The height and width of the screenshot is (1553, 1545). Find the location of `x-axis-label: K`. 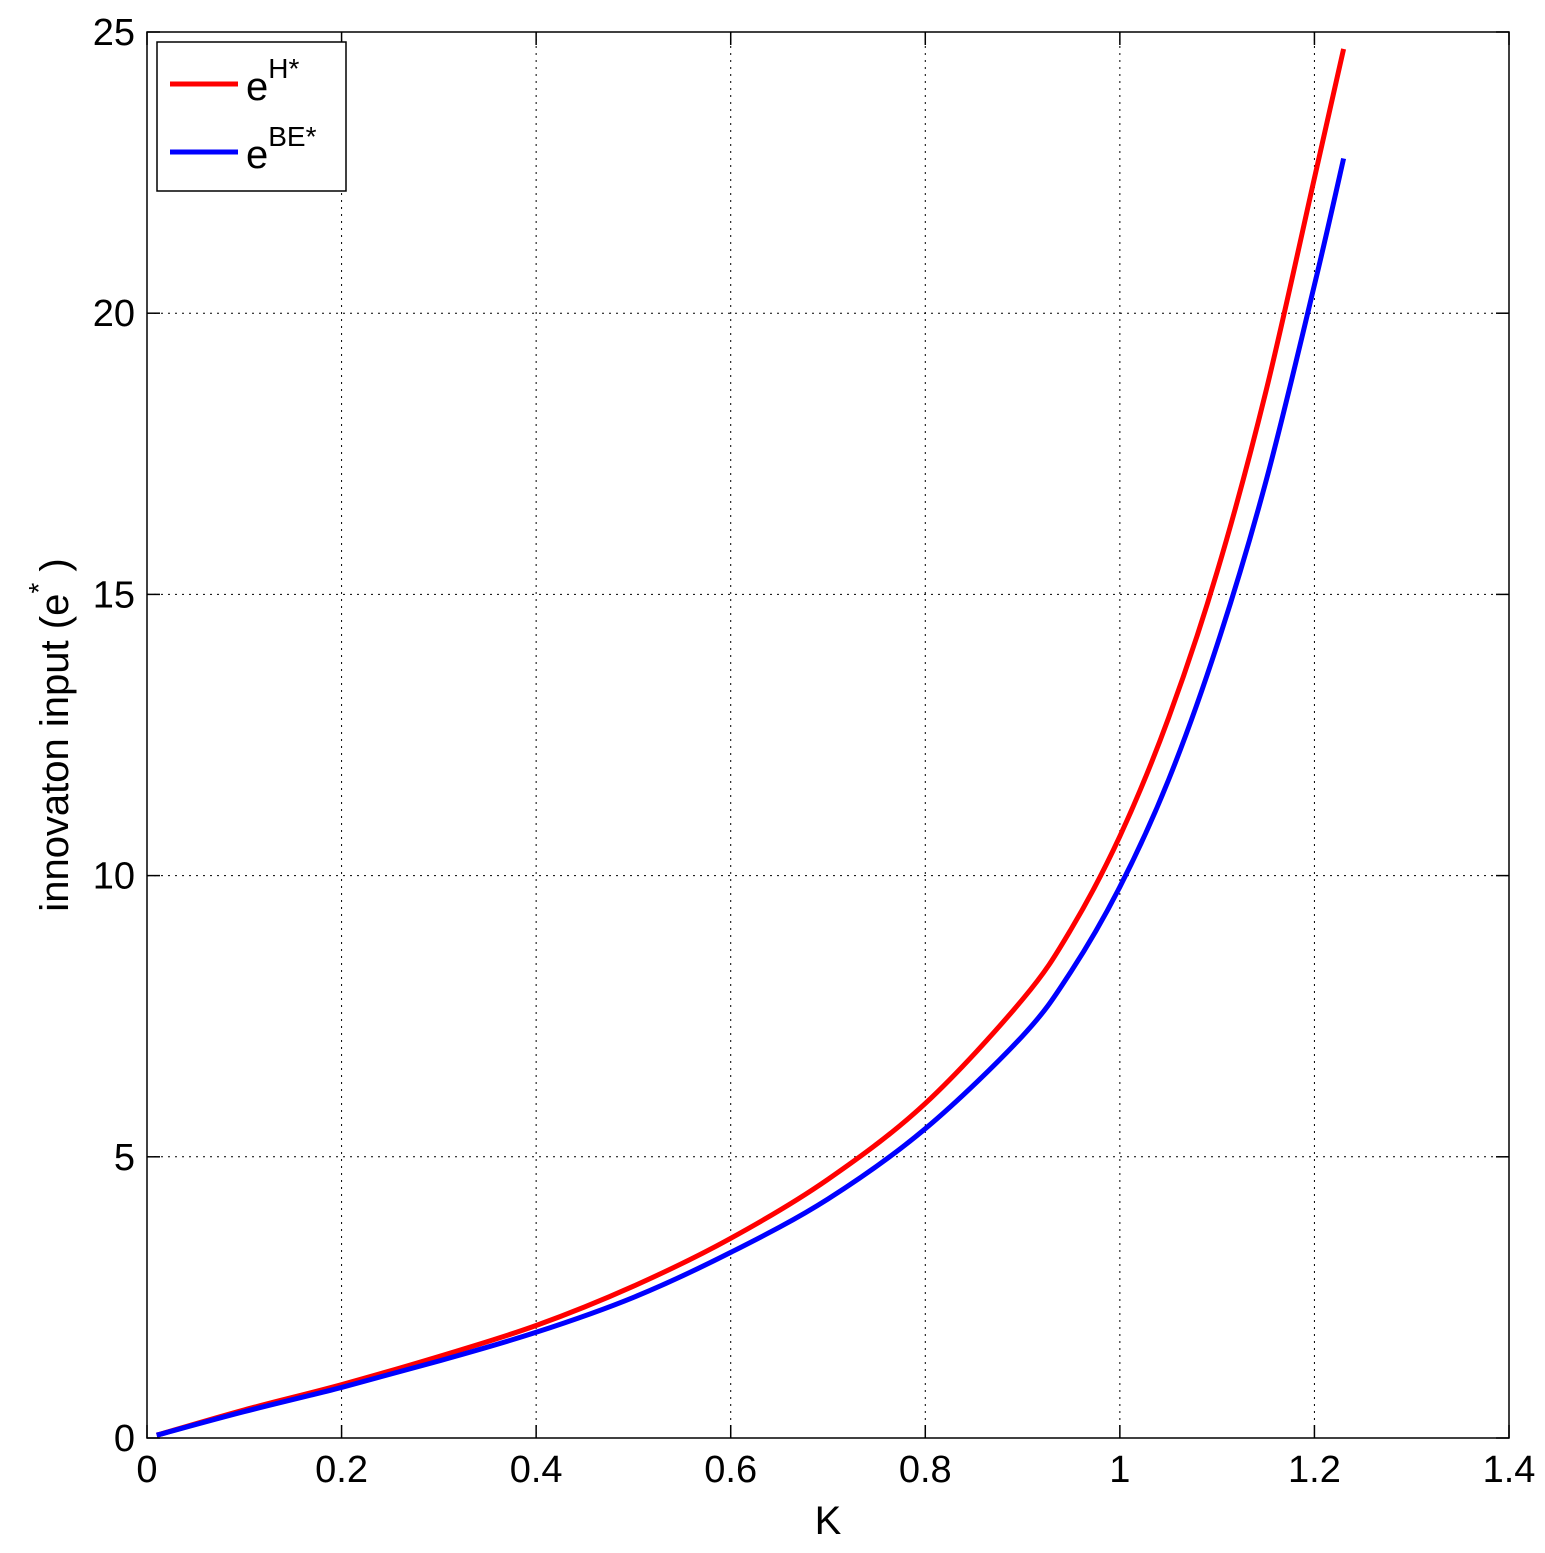

x-axis-label: K is located at coordinates (828, 1521).